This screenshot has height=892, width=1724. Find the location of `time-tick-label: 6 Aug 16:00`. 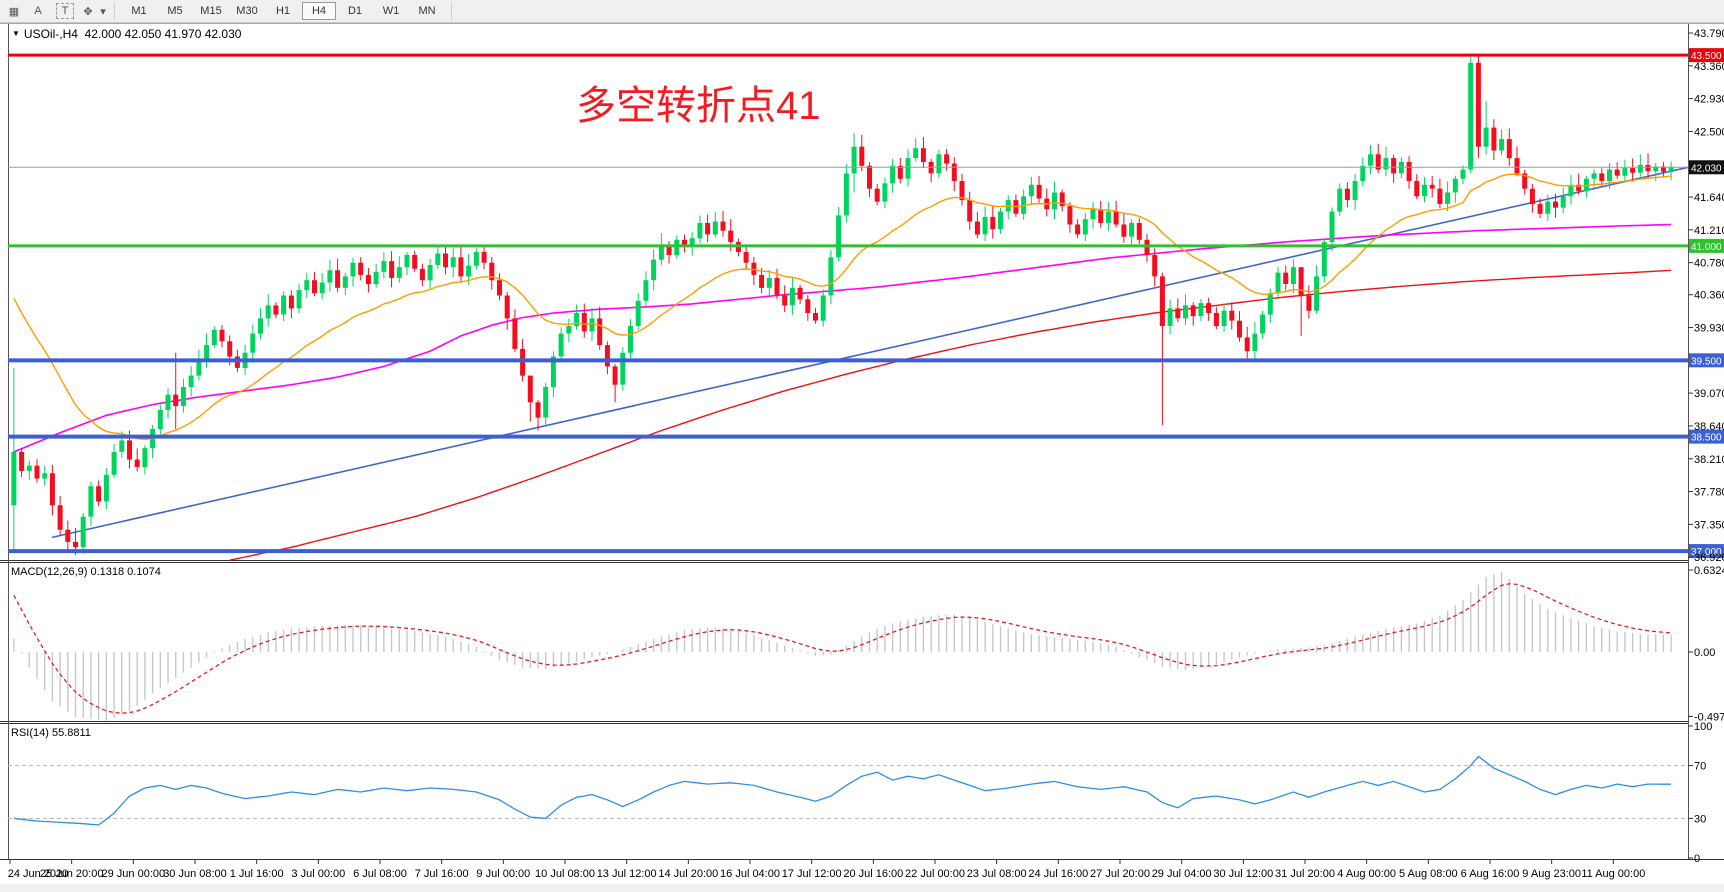

time-tick-label: 6 Aug 16:00 is located at coordinates (1490, 874).